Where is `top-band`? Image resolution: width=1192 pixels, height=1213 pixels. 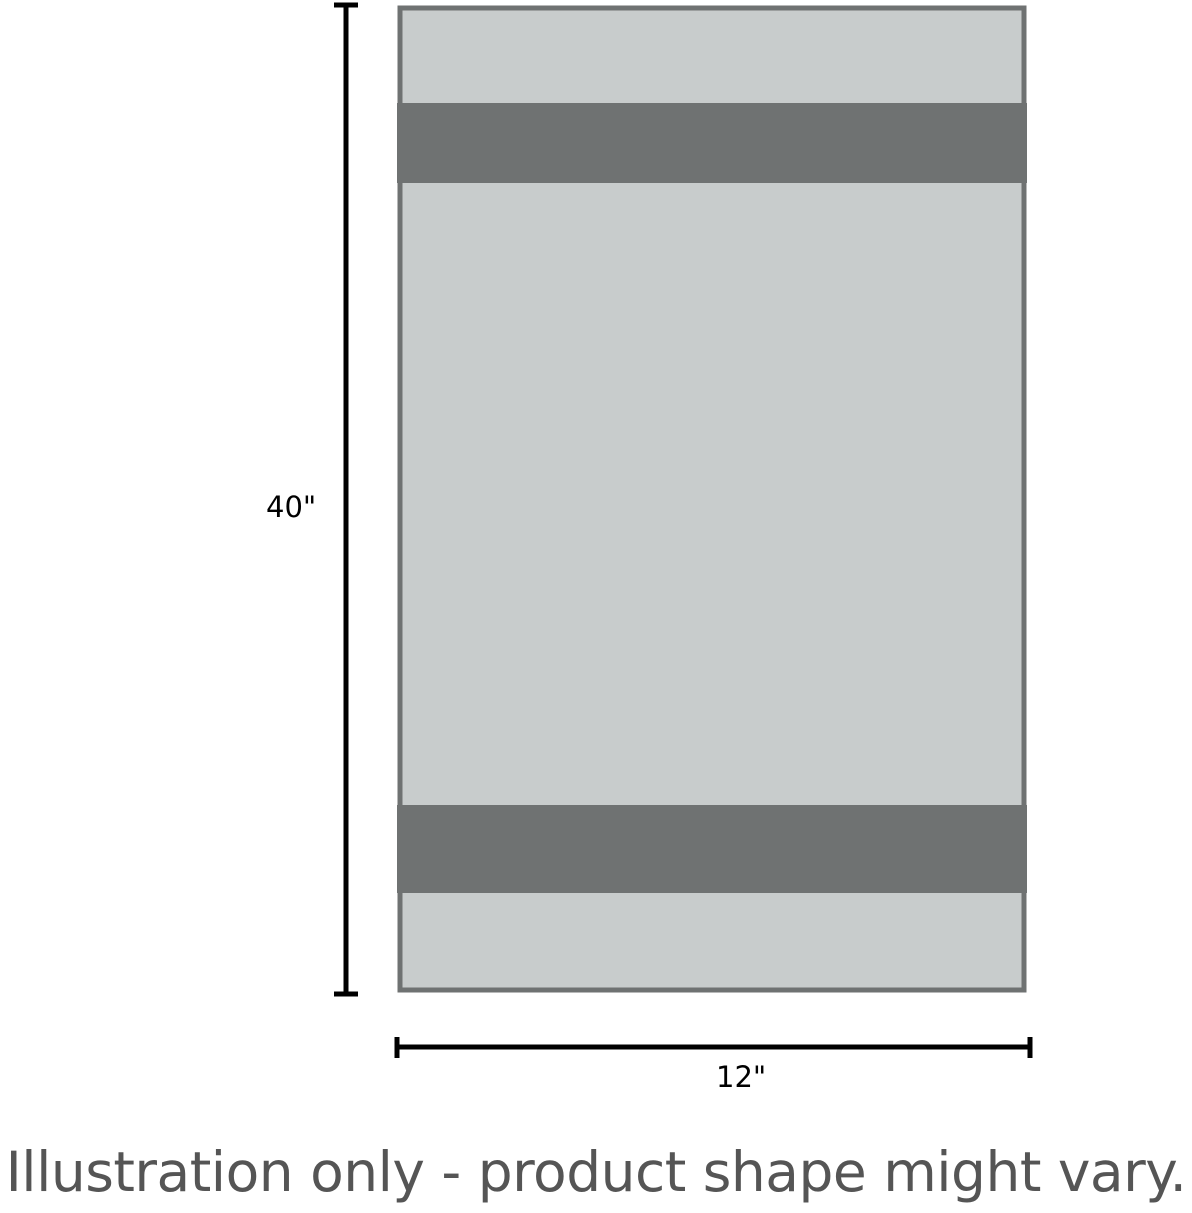
top-band is located at coordinates (712, 143).